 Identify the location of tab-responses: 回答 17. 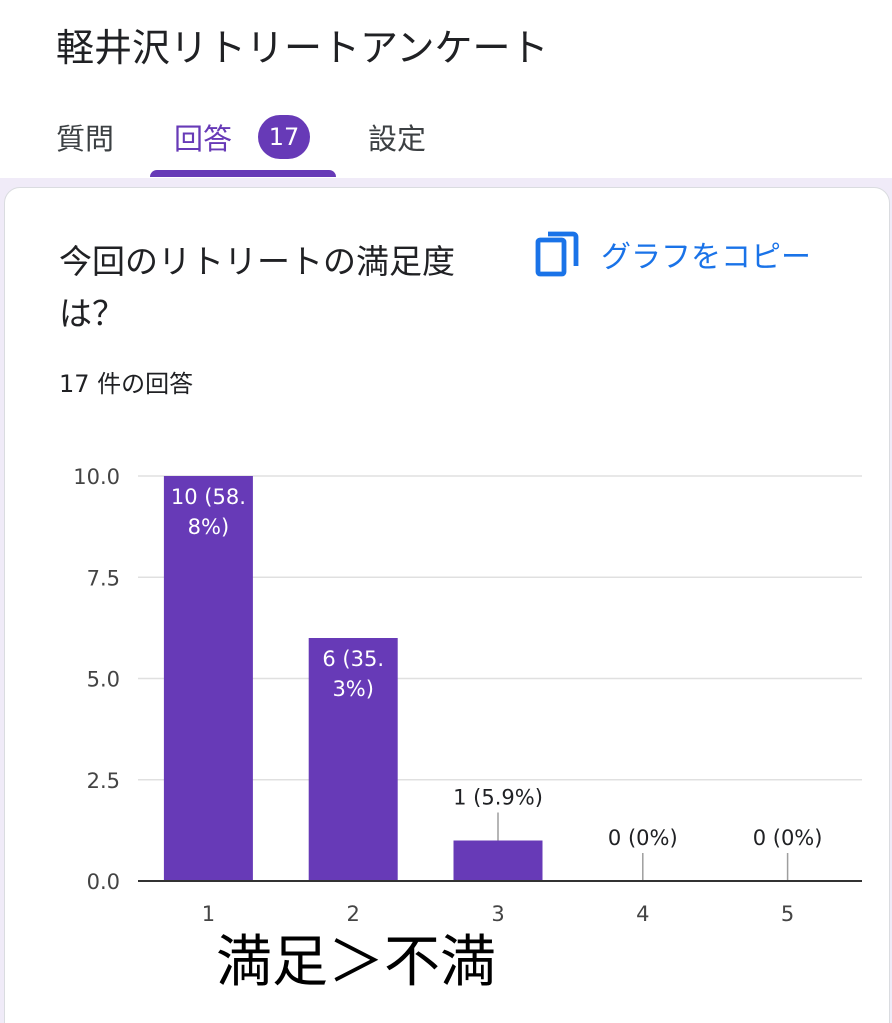
(243, 137).